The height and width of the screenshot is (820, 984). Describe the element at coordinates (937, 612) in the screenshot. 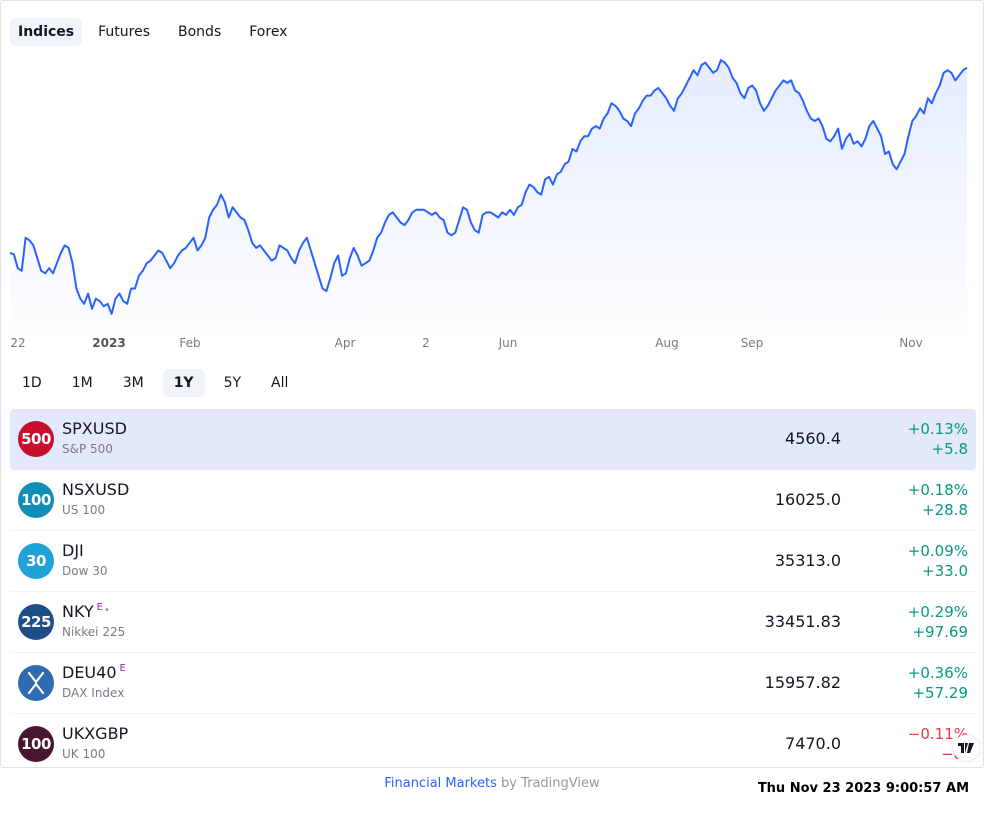

I see `change-percent: +0.29%` at that location.